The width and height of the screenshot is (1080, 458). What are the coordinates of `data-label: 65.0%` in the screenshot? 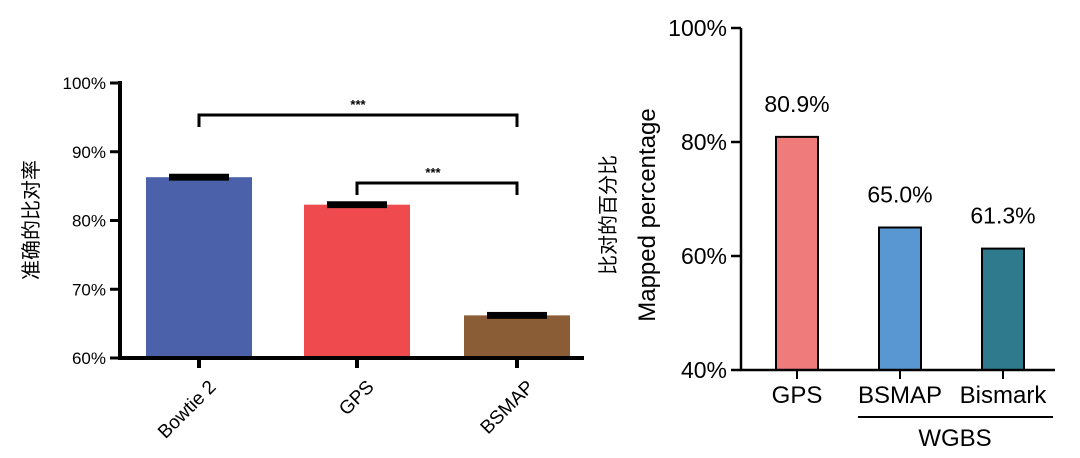 It's located at (899, 195).